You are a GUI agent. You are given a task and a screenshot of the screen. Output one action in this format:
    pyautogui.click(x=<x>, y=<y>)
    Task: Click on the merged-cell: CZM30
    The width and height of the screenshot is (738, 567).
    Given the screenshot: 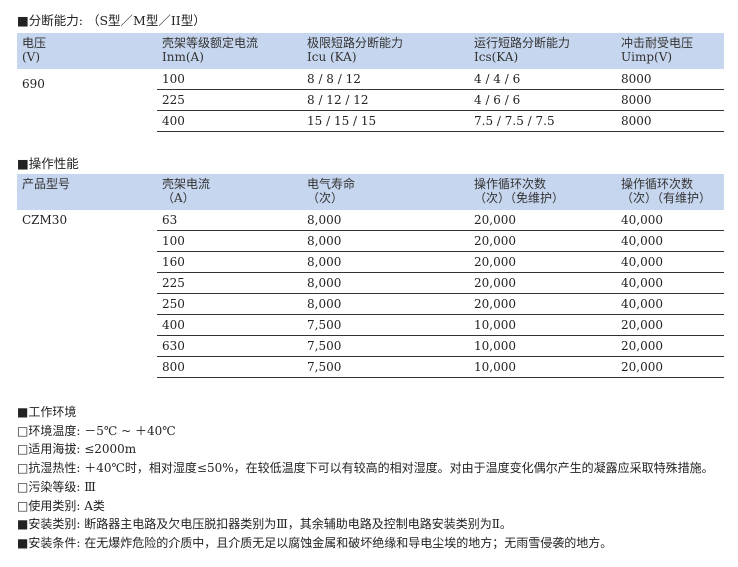 What is the action you would take?
    pyautogui.click(x=45, y=220)
    